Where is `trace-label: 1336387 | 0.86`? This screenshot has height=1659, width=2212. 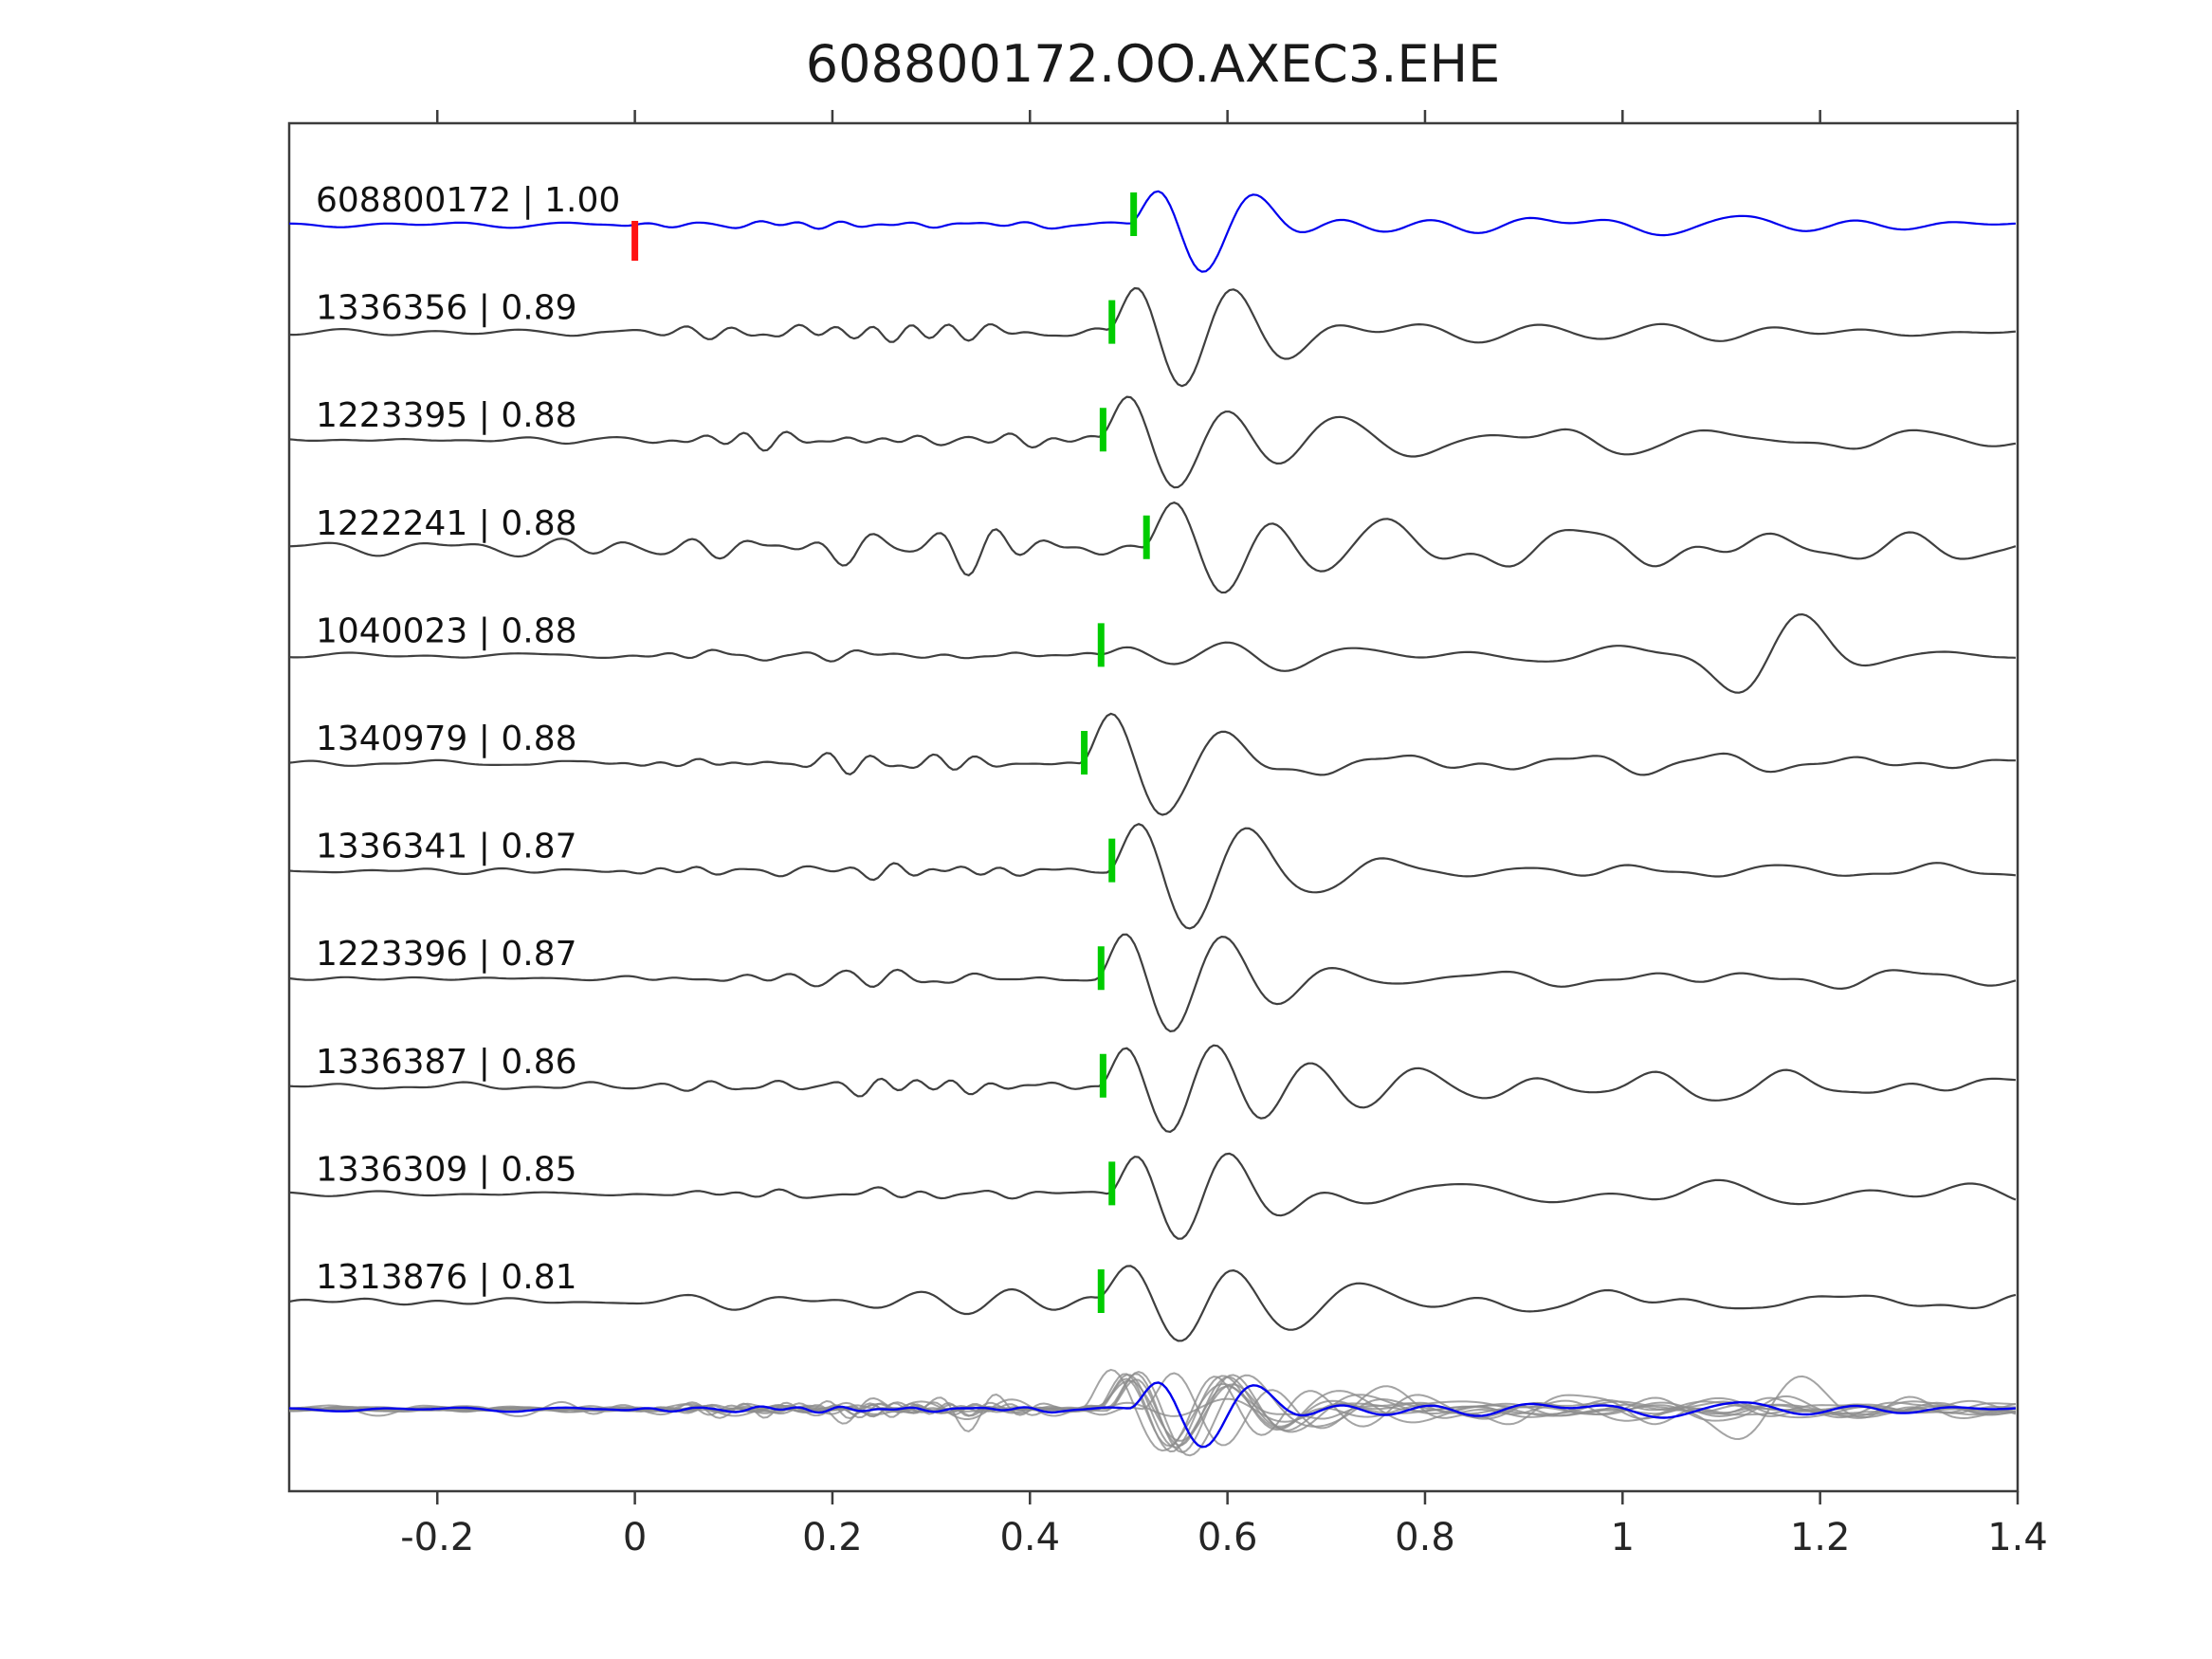
trace-label: 1336387 | 0.86 is located at coordinates (446, 1062).